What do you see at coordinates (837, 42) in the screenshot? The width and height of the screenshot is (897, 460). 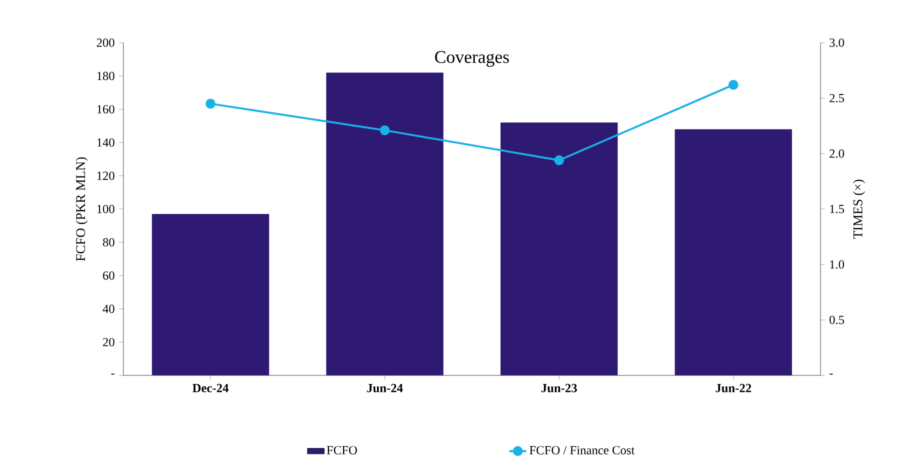 I see `y2-tick-label: 3.0` at bounding box center [837, 42].